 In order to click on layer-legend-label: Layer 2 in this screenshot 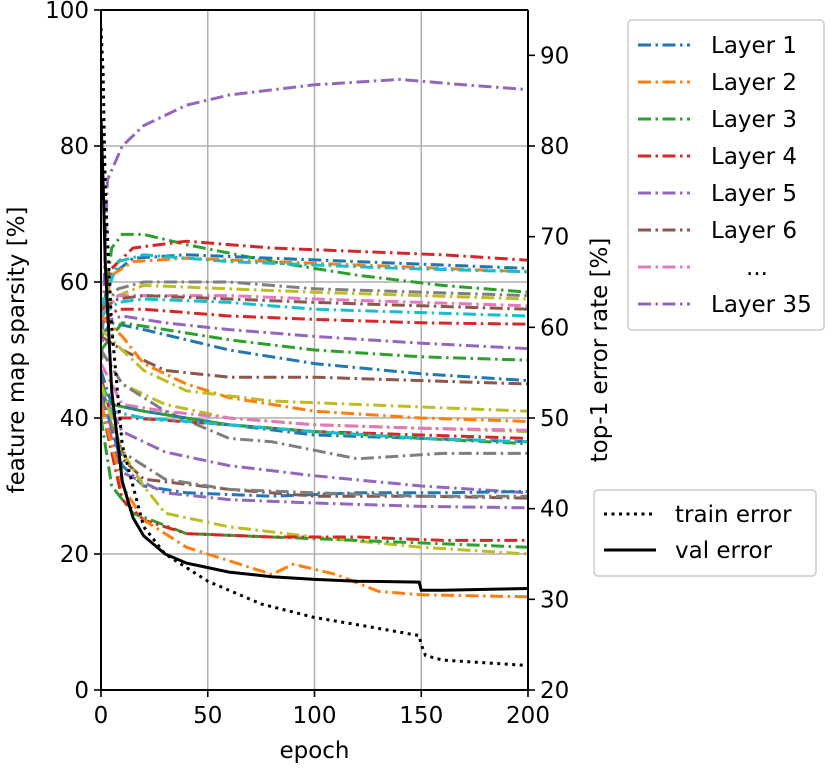, I will do `click(754, 83)`.